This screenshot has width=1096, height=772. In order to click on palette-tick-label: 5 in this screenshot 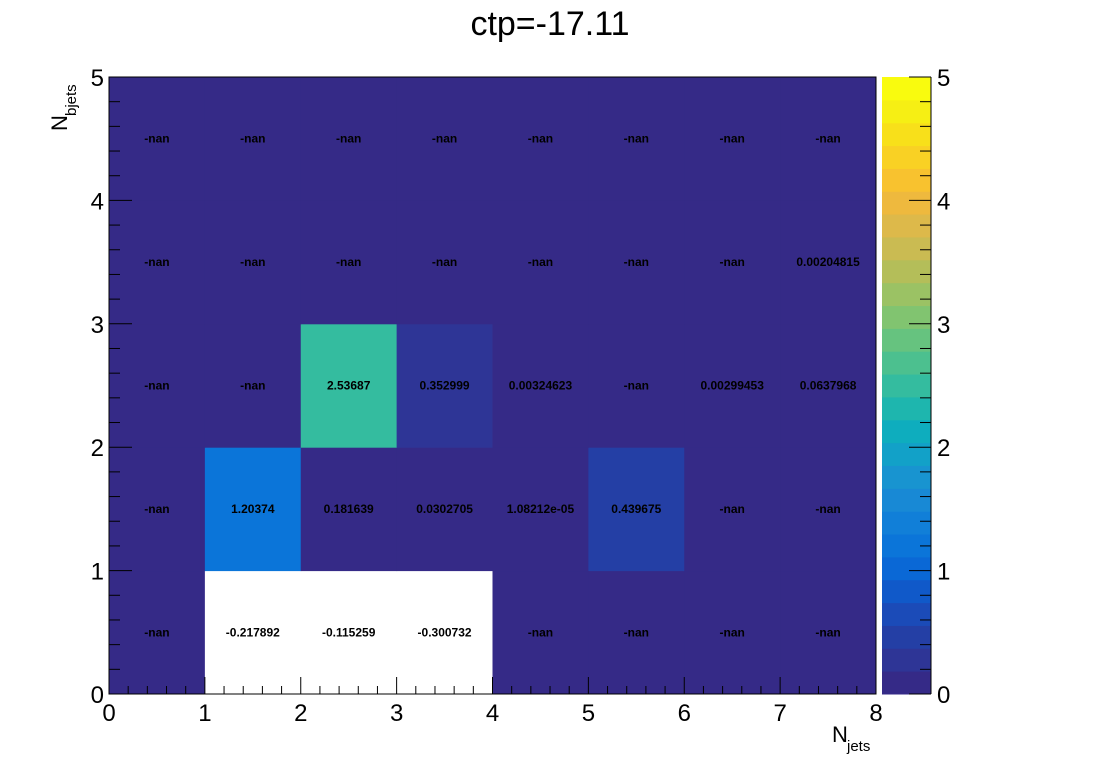, I will do `click(943, 78)`.